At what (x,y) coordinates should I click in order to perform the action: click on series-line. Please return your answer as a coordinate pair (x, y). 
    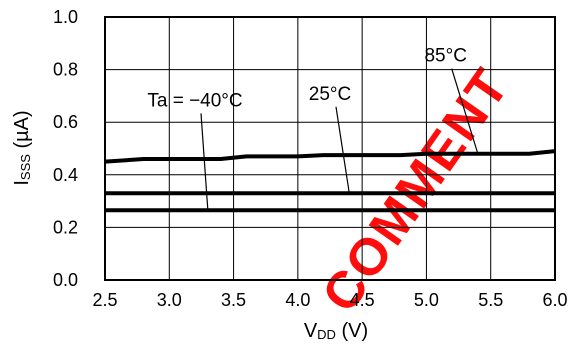
    Looking at the image, I should click on (330, 156).